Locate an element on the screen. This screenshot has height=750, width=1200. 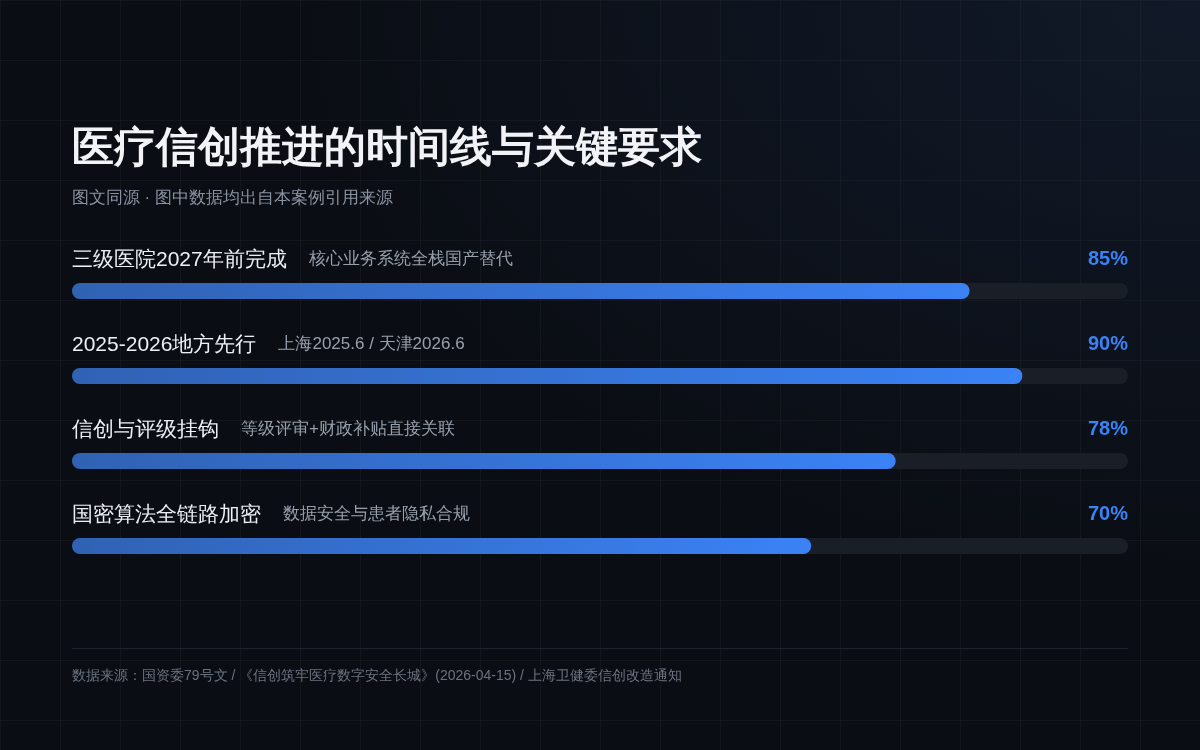
data-label: 90% is located at coordinates (1107, 343).